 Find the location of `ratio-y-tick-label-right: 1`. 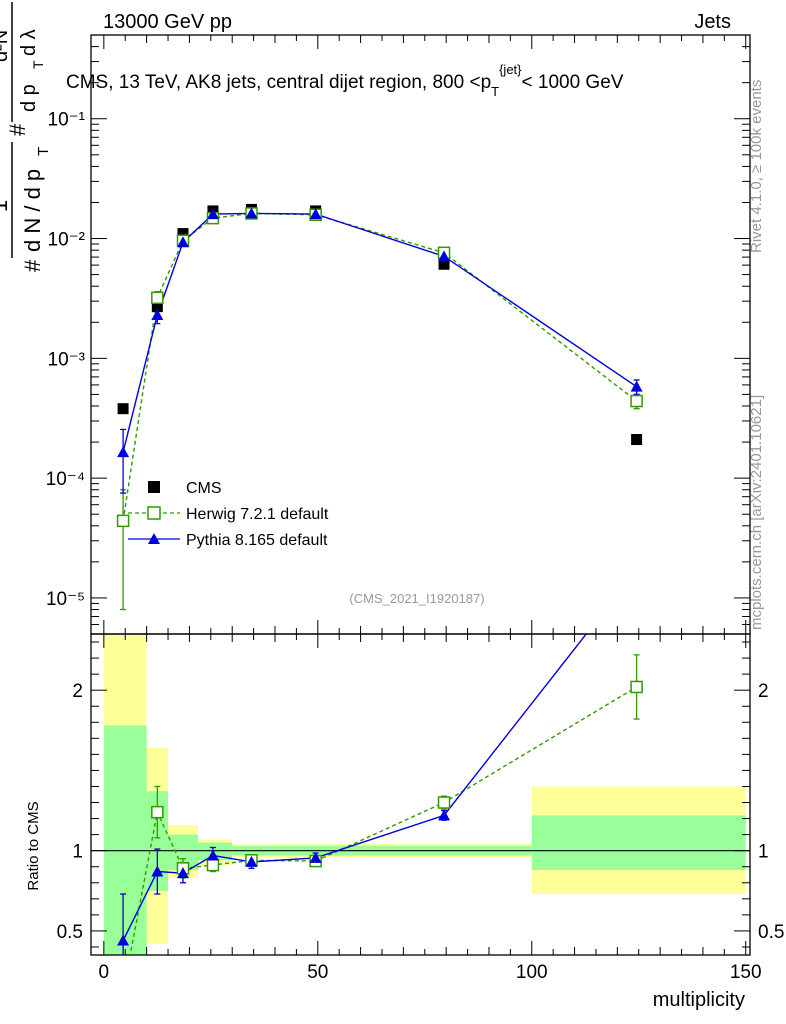

ratio-y-tick-label-right: 1 is located at coordinates (763, 852).